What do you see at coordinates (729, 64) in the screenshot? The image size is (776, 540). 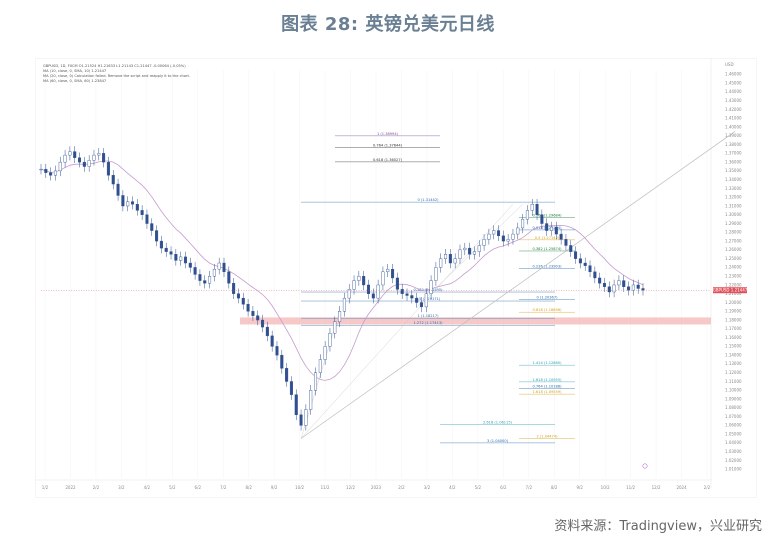 I see `currency-label: USD` at bounding box center [729, 64].